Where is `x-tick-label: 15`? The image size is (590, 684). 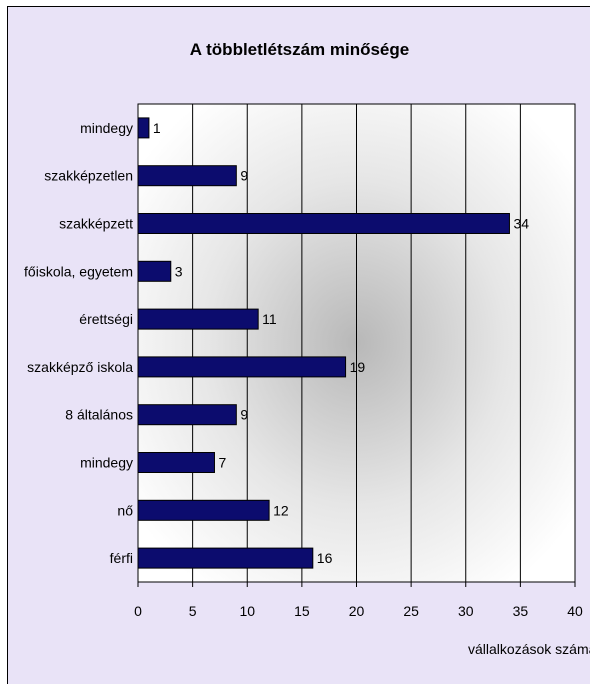 x-tick-label: 15 is located at coordinates (302, 611).